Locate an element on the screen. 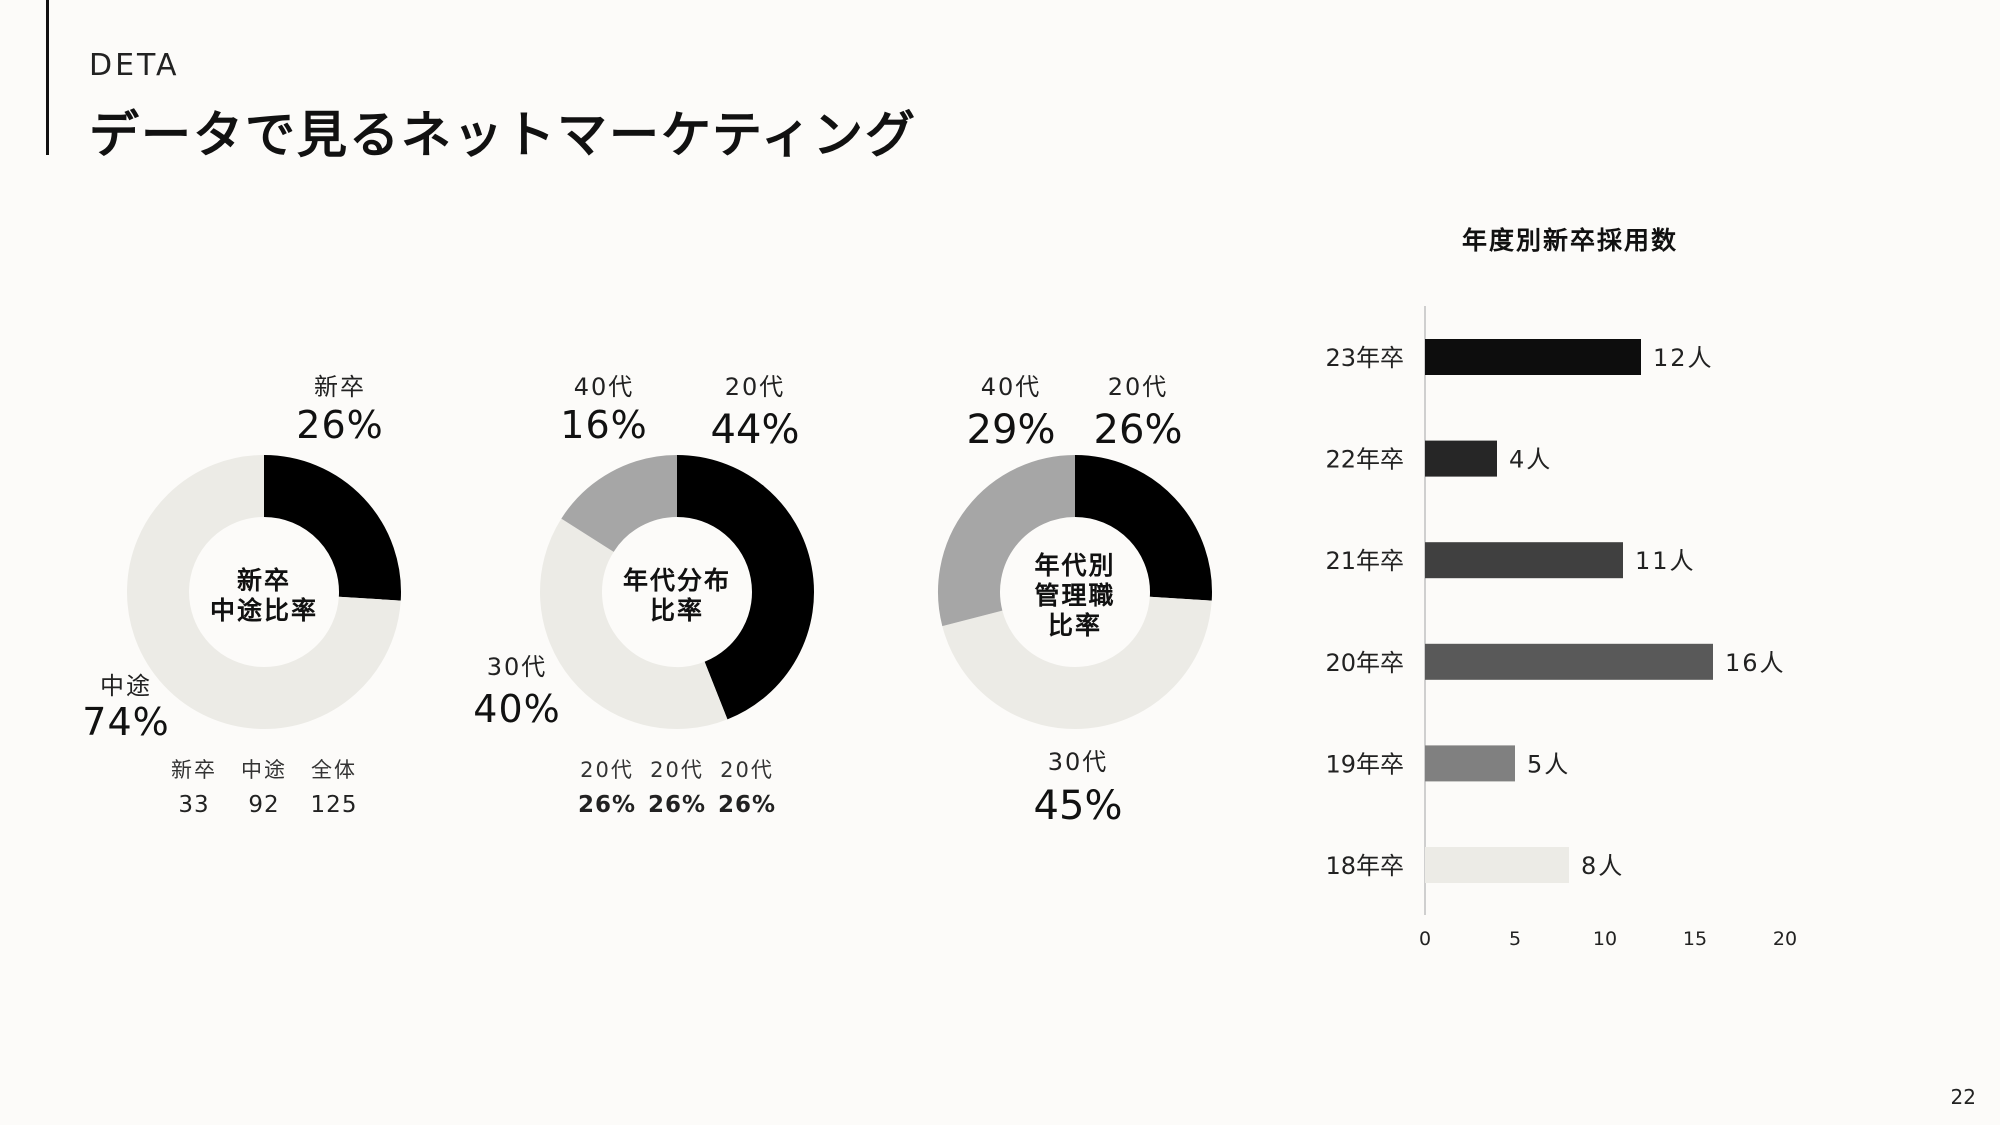 Image resolution: width=2000 pixels, height=1125 pixels. x-tick-label: 15 is located at coordinates (1695, 939).